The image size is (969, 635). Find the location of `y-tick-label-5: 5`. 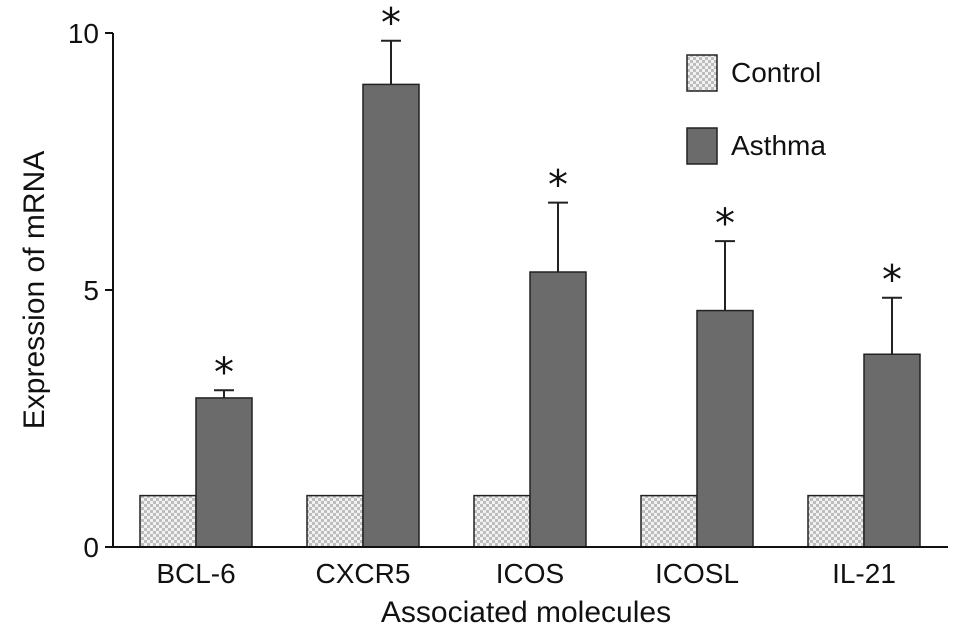

y-tick-label-5: 5 is located at coordinates (91, 290).